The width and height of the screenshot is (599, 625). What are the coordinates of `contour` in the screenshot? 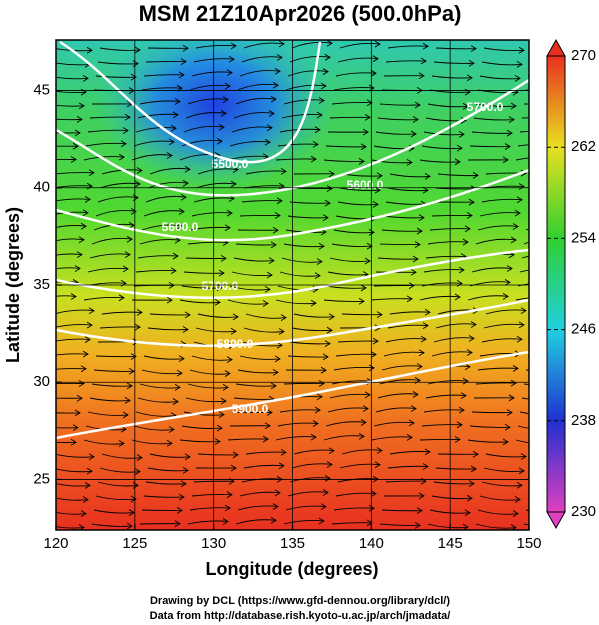 It's located at (292, 322).